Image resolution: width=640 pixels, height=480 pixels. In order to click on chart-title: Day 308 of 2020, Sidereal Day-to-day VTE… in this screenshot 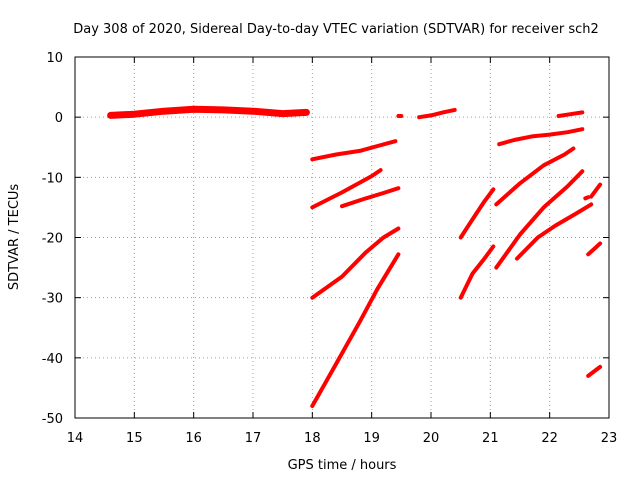, I will do `click(336, 29)`.